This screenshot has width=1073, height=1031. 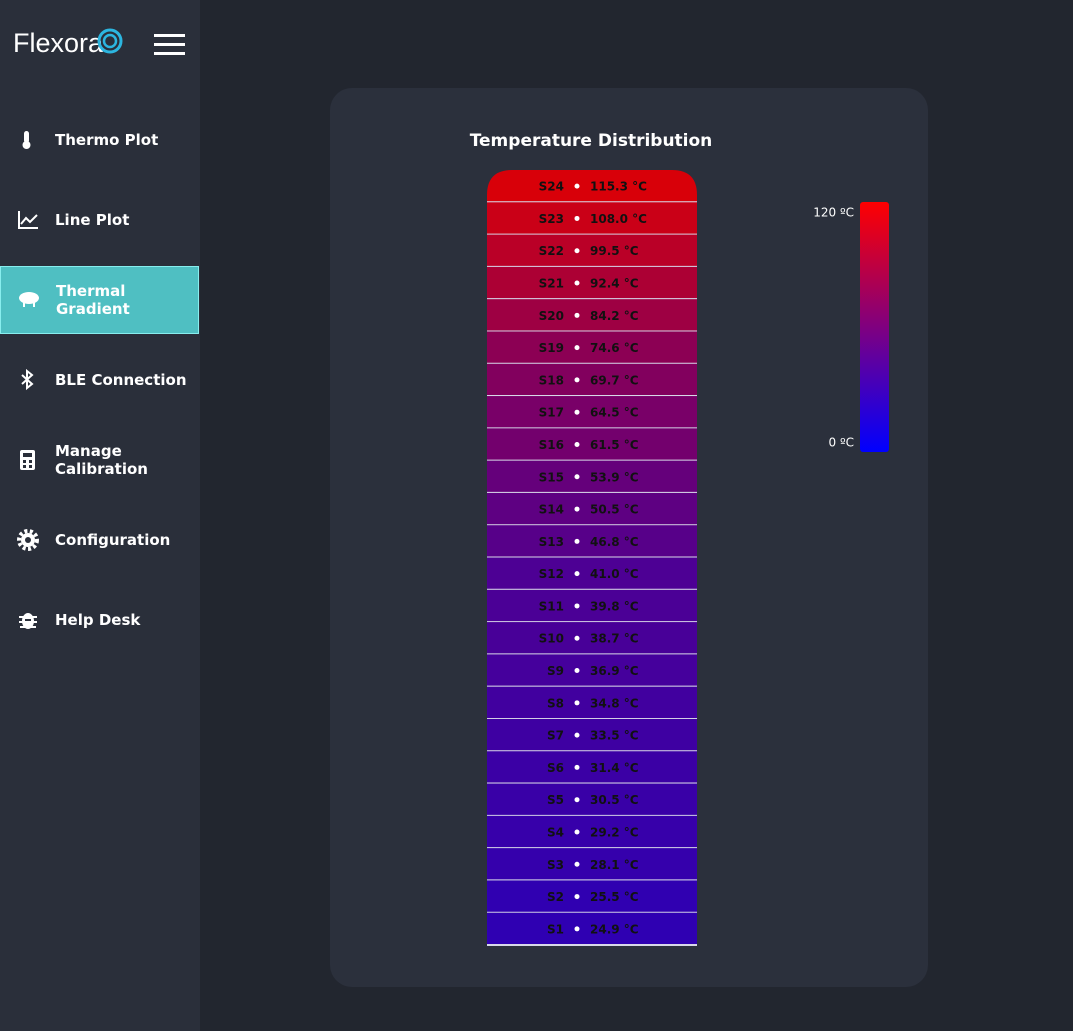 I want to click on sensor-value: 31.4 °C, so click(x=614, y=768).